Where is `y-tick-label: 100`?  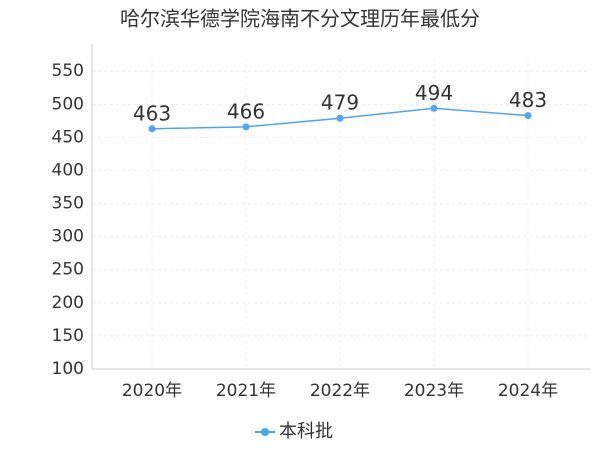 y-tick-label: 100 is located at coordinates (68, 369).